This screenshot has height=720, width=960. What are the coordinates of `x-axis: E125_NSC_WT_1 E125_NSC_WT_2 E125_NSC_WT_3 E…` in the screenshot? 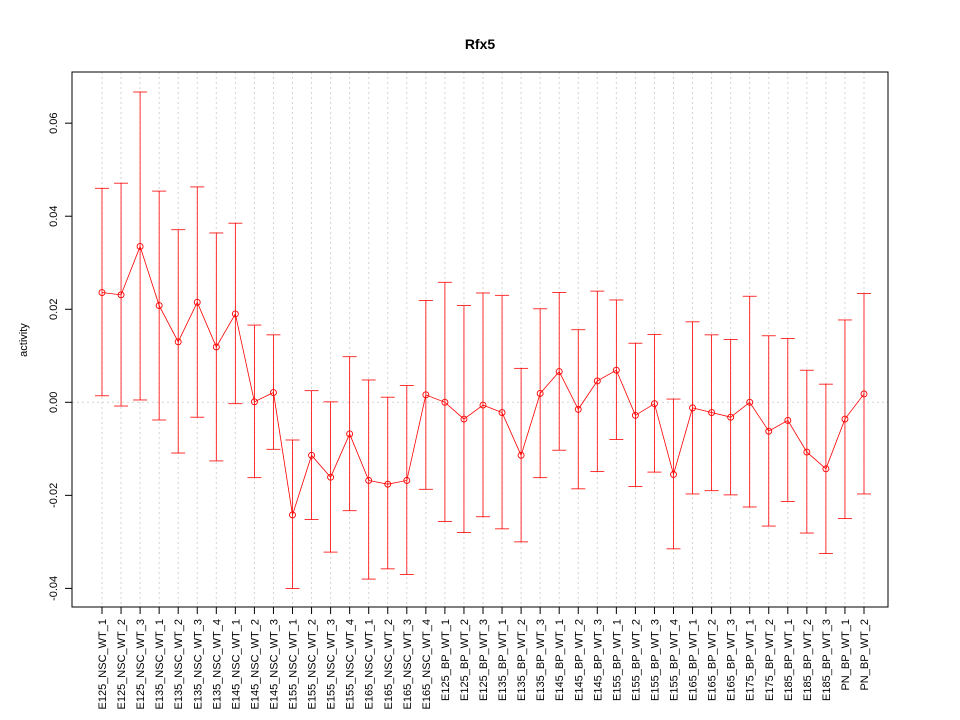 It's located at (484, 658).